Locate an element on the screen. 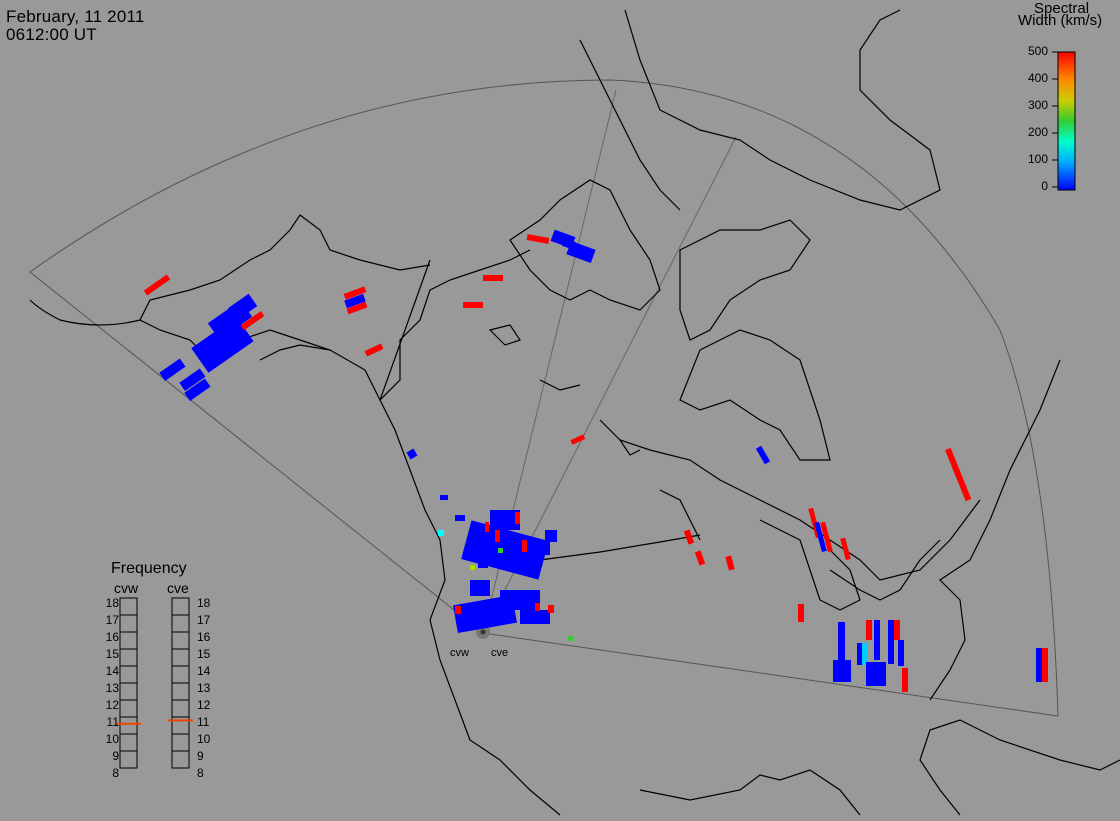 The height and width of the screenshot is (821, 1120). frequency-radar-label-cve: cve is located at coordinates (178, 588).